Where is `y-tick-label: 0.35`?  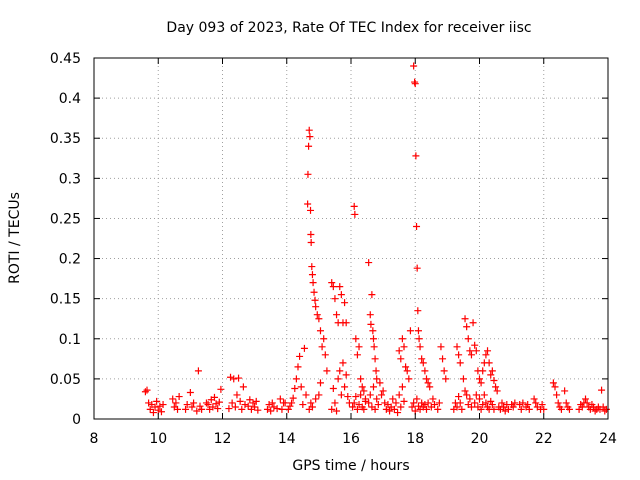 y-tick-label: 0.35 is located at coordinates (65, 139).